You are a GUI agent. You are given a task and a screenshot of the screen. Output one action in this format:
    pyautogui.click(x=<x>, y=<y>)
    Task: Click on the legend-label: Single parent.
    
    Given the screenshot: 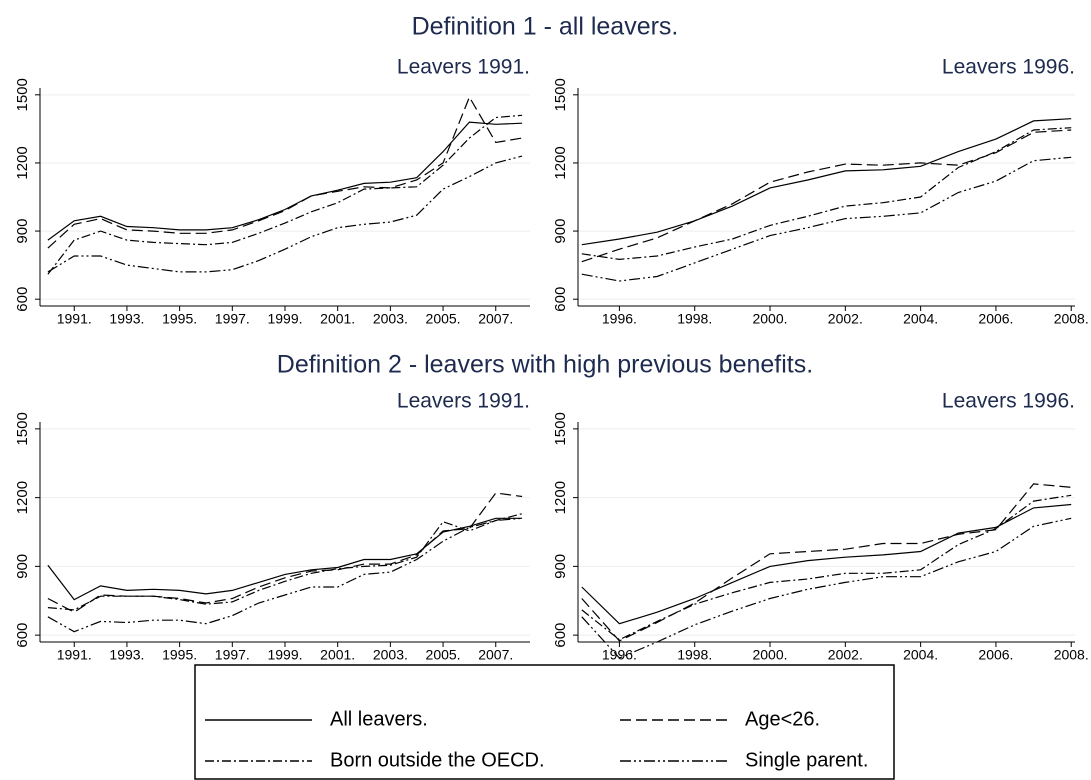 What is the action you would take?
    pyautogui.click(x=806, y=760)
    